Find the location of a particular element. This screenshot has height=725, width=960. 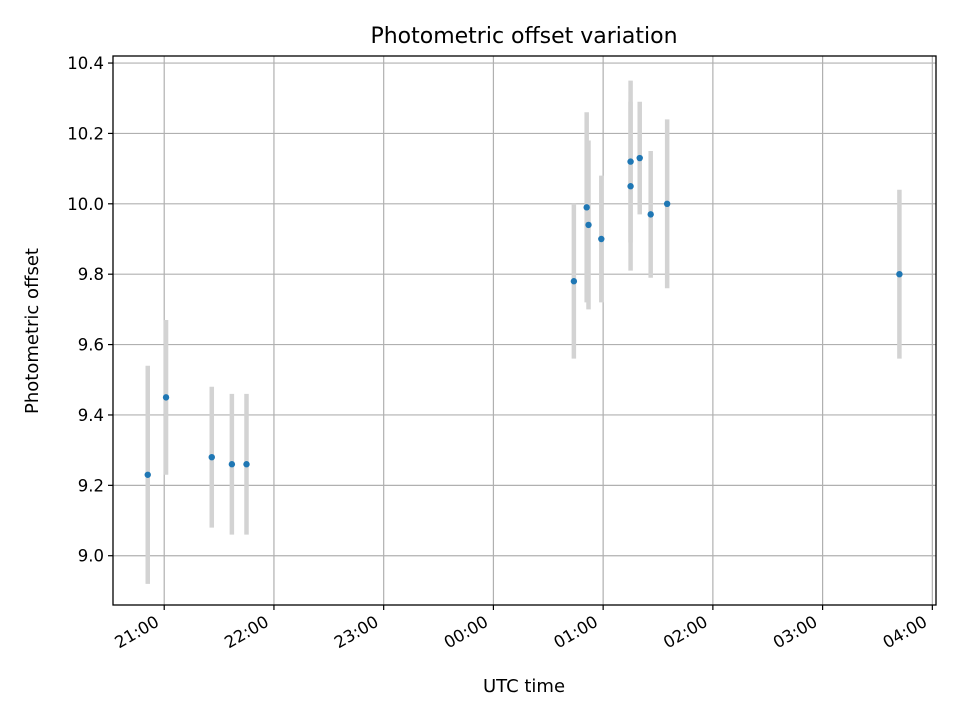

y-tick-label: 10.4 is located at coordinates (85, 63).